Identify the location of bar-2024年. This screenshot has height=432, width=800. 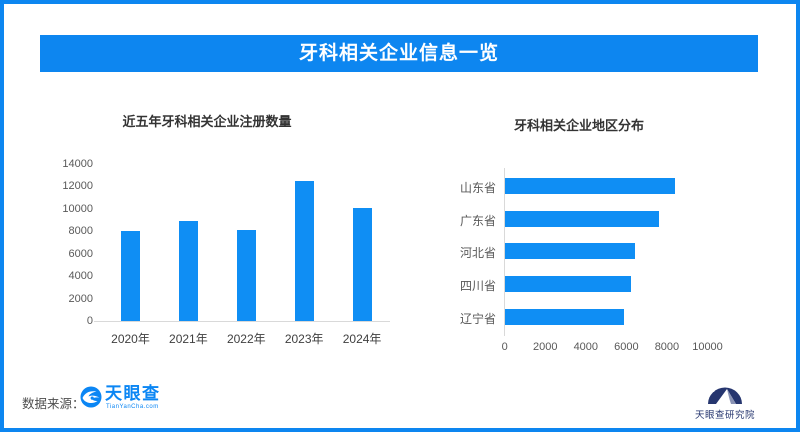
(362, 264).